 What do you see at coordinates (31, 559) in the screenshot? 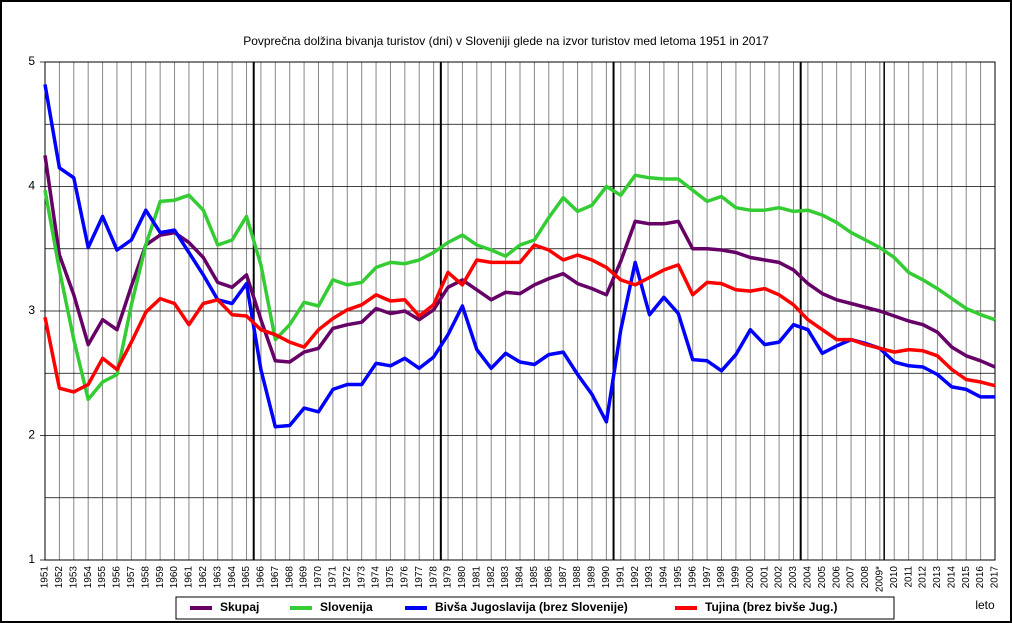
I see `y-tick-label: 1` at bounding box center [31, 559].